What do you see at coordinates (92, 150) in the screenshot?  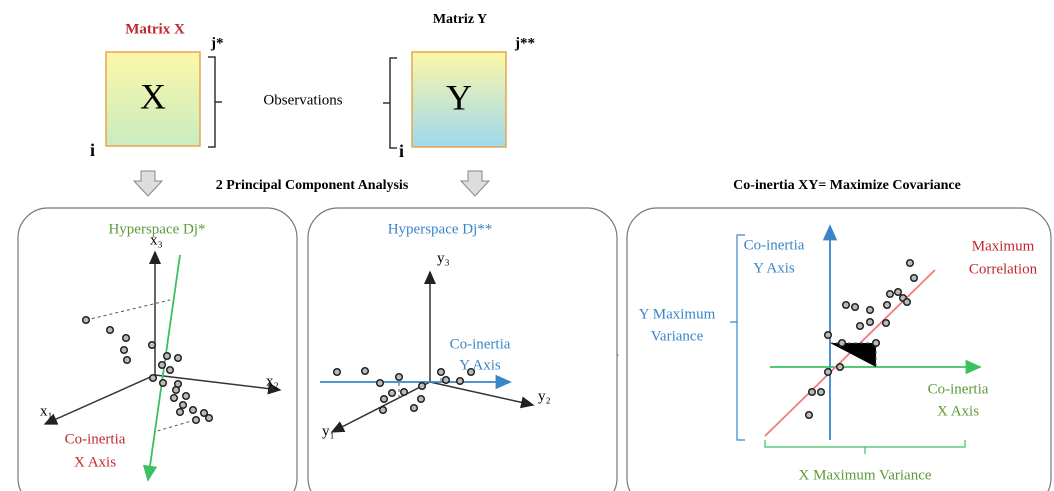 I see `matrix-x-row-index: i` at bounding box center [92, 150].